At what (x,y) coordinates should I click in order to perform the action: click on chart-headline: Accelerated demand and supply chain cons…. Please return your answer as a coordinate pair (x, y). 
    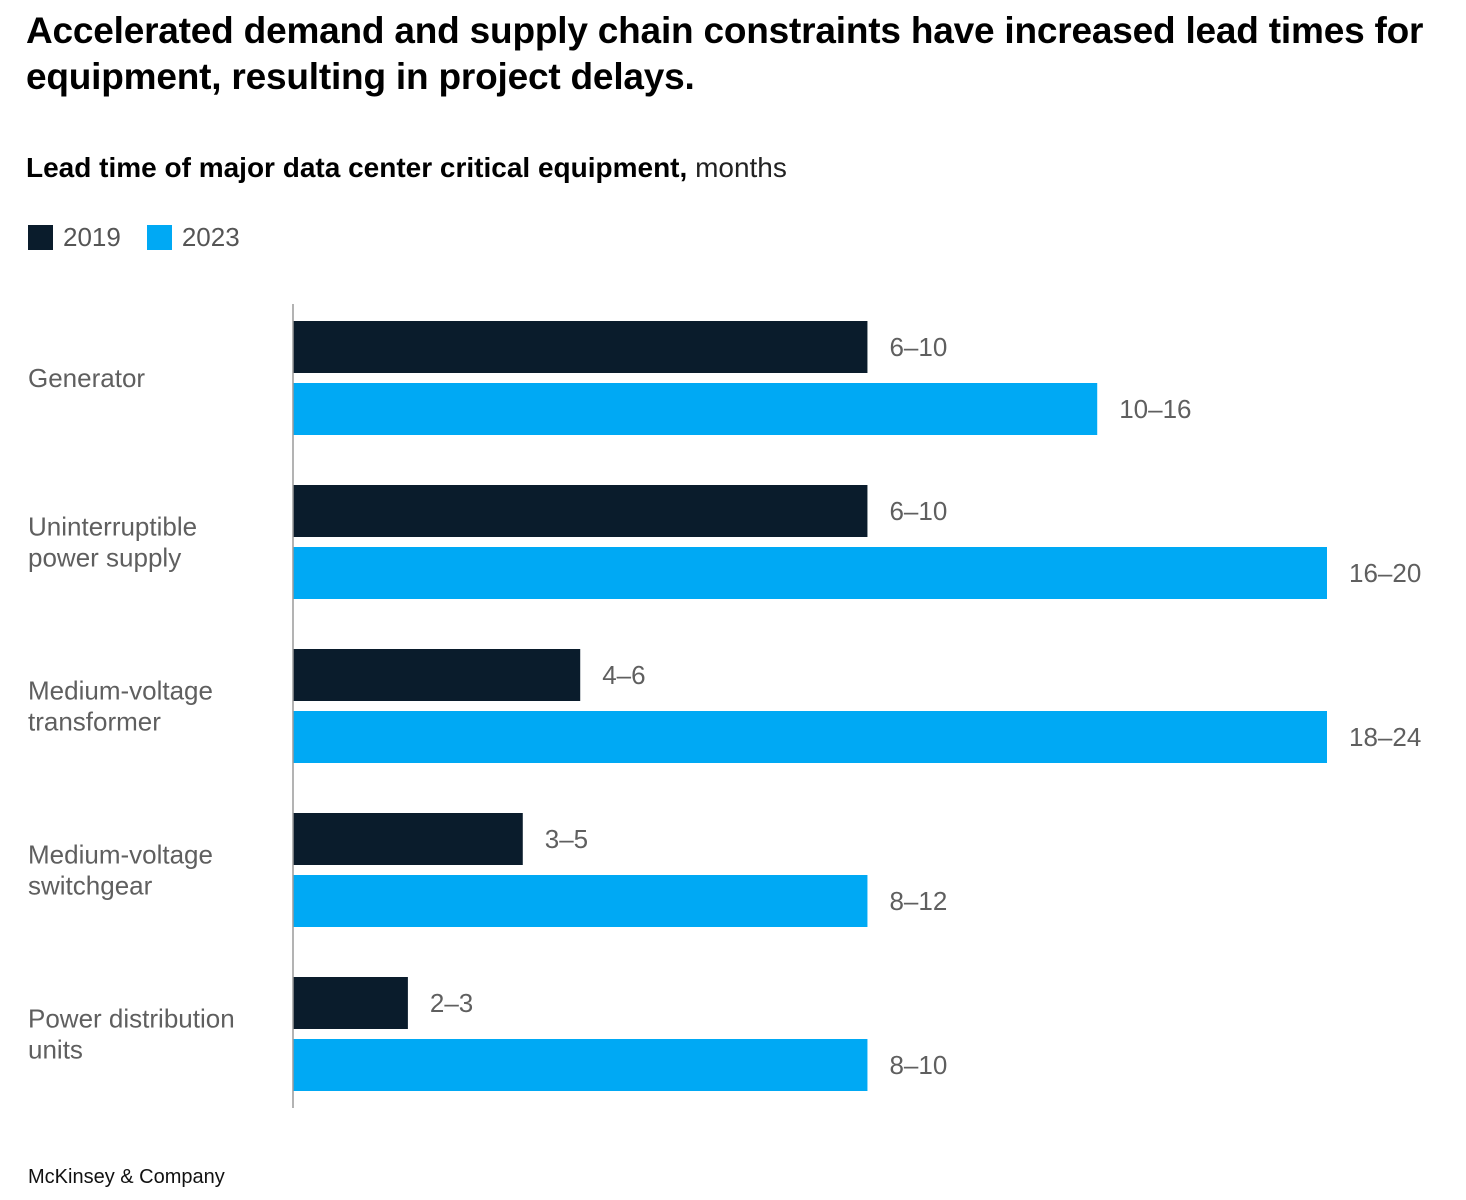
    Looking at the image, I should click on (725, 53).